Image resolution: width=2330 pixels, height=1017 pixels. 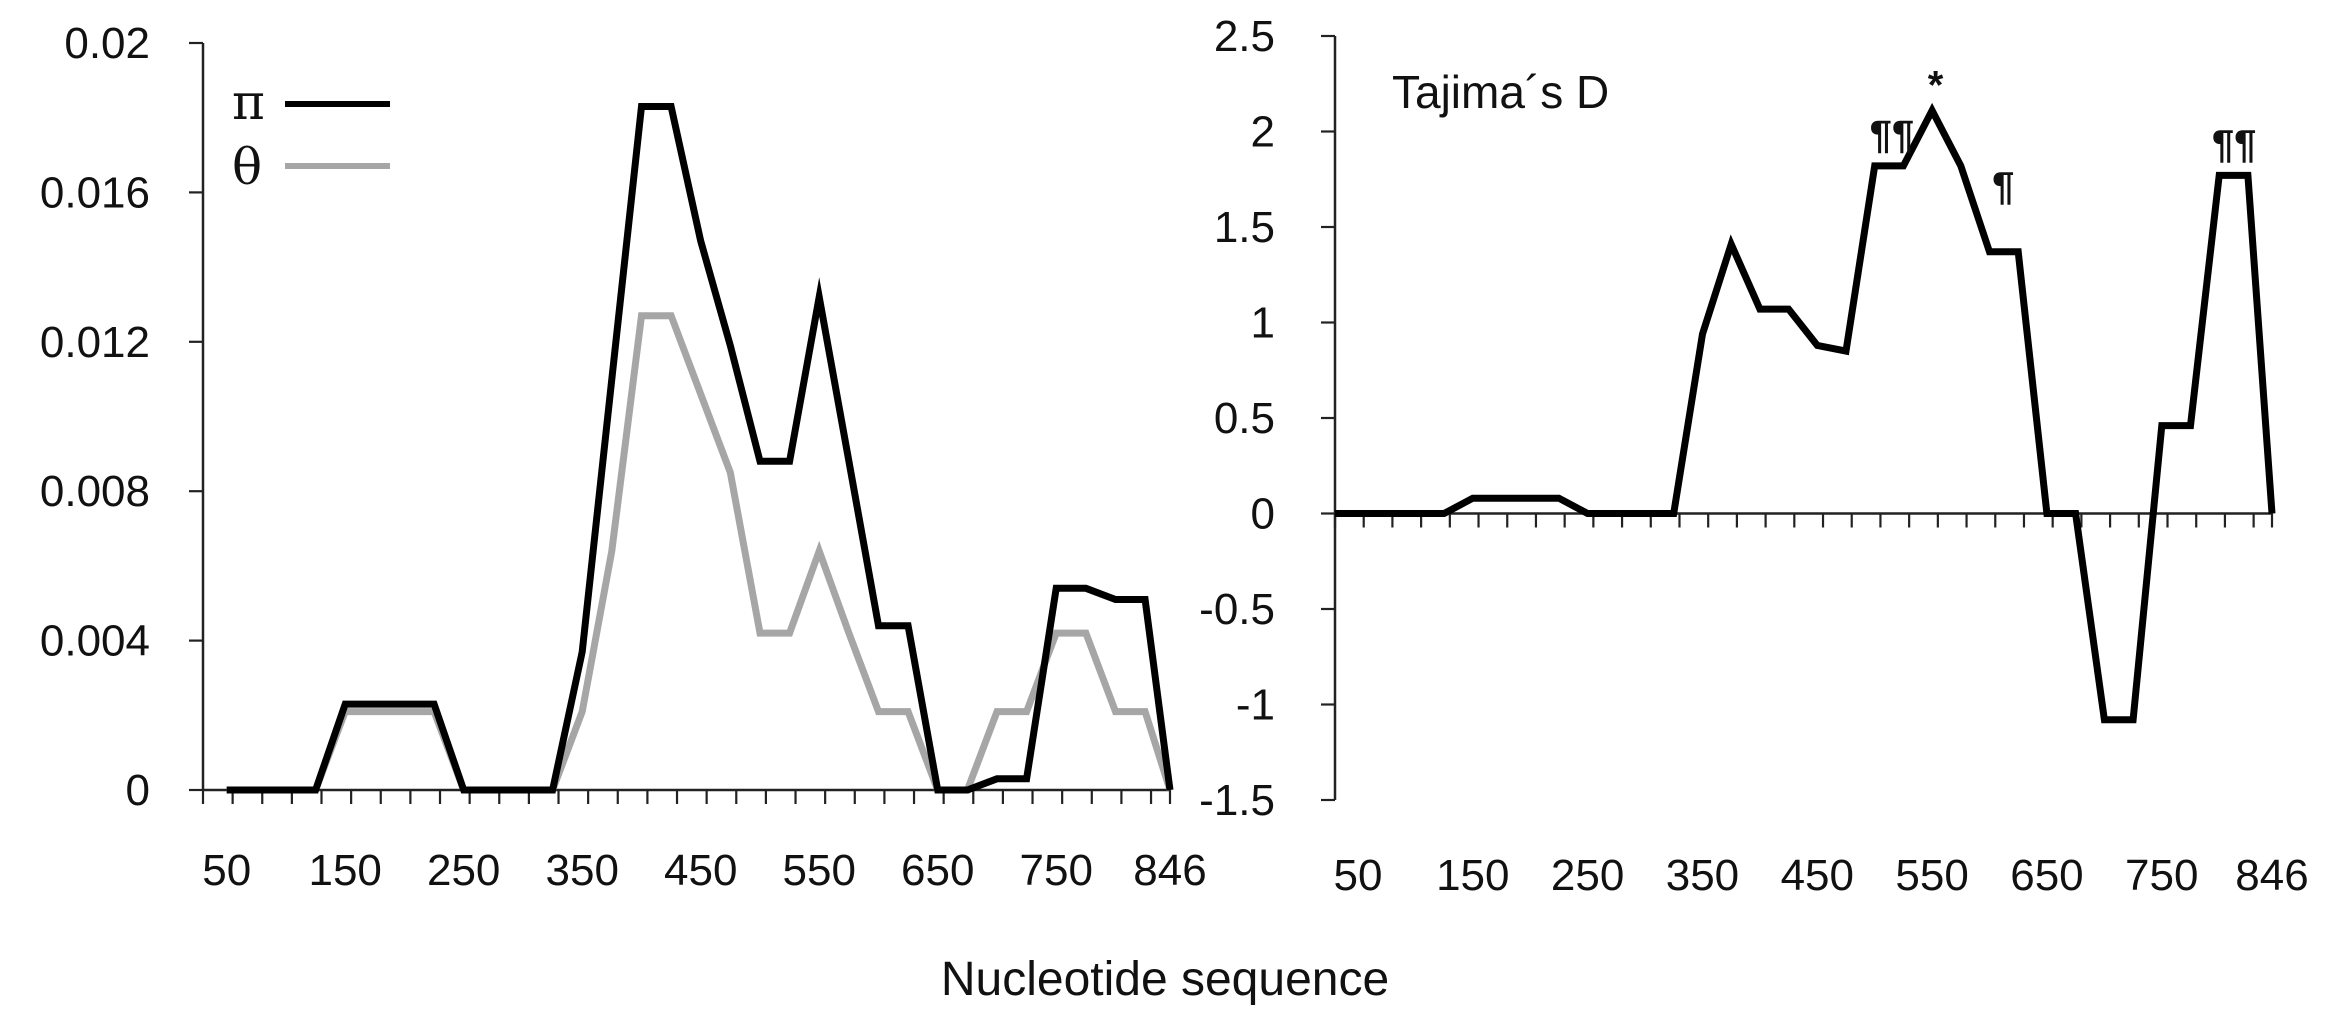 What do you see at coordinates (700, 870) in the screenshot?
I see `pi-theta-x-tick-label: 450` at bounding box center [700, 870].